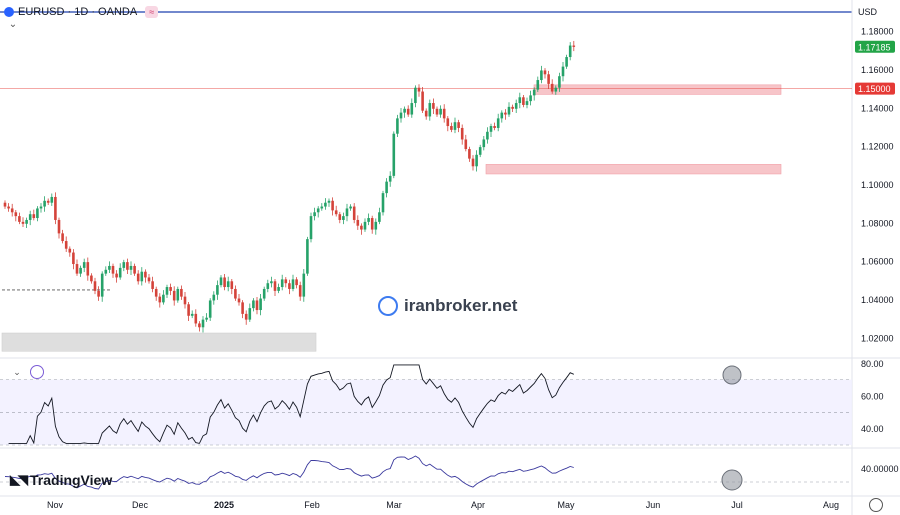 This screenshot has width=900, height=515. I want to click on osc-tick-label: 40.00000, so click(880, 469).